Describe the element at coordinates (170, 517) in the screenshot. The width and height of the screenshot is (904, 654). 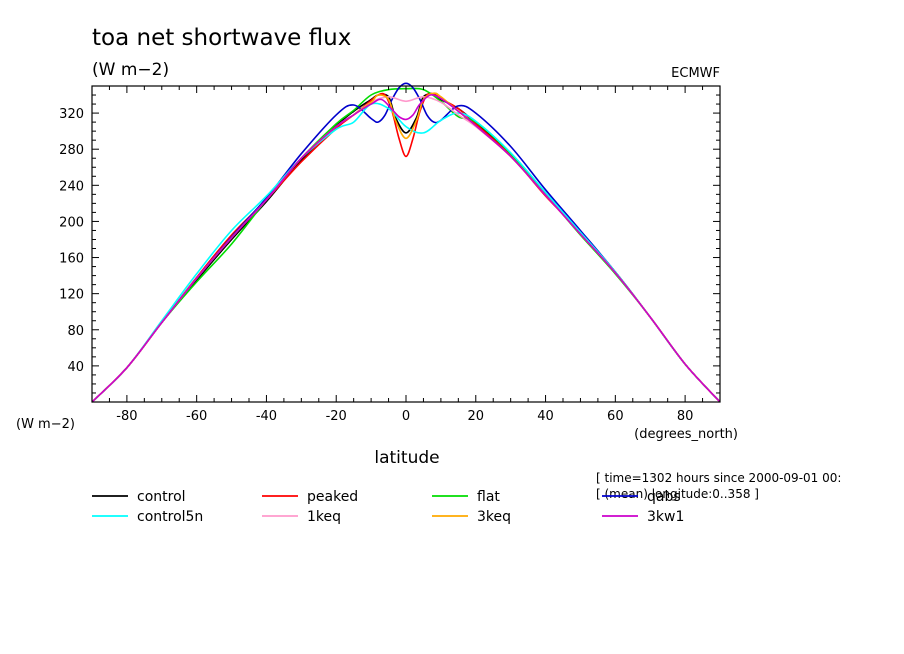
I see `legend-label-control5n: control5n` at that location.